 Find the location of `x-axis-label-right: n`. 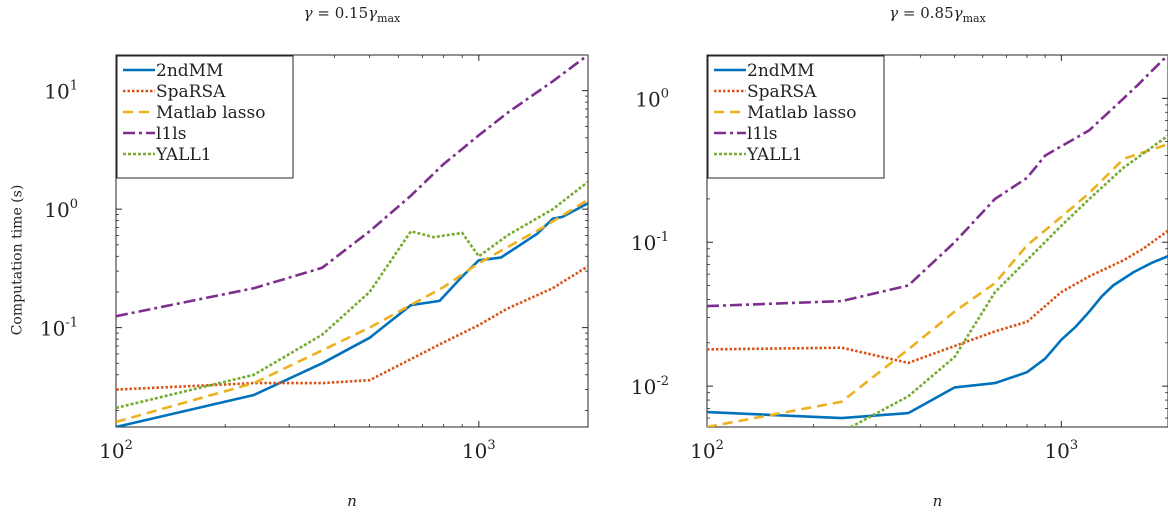

x-axis-label-right: n is located at coordinates (938, 501).